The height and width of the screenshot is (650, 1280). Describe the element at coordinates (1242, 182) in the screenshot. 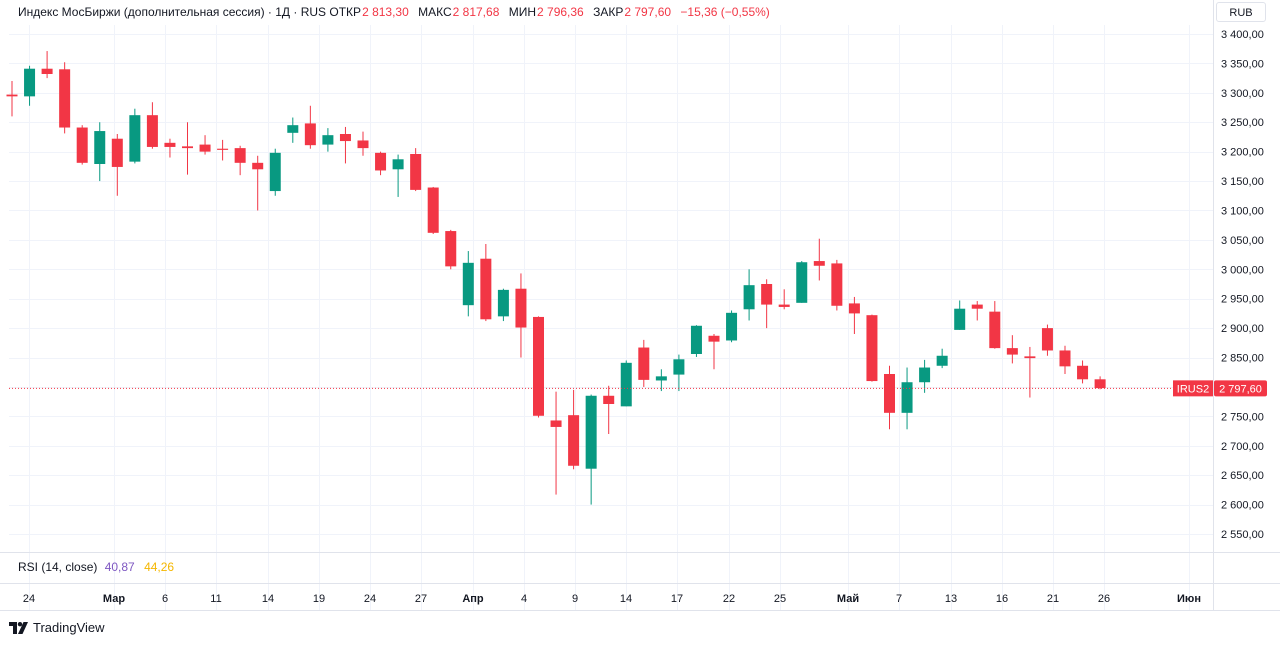

I see `price-tick-label: 3 150,00` at that location.